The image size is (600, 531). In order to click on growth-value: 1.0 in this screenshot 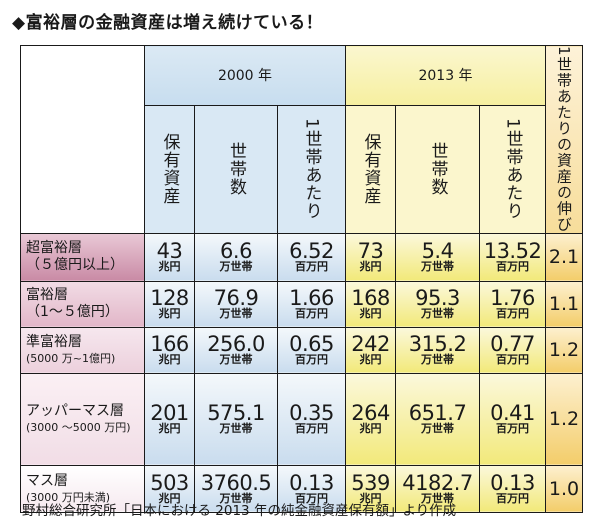, I will do `click(564, 488)`.